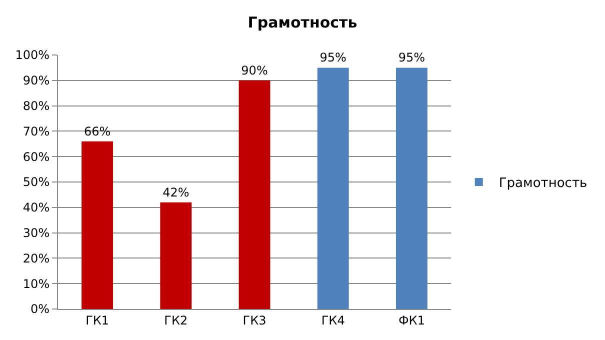 The image size is (605, 340). What do you see at coordinates (254, 320) in the screenshot?
I see `x-tick-label: ГК3` at bounding box center [254, 320].